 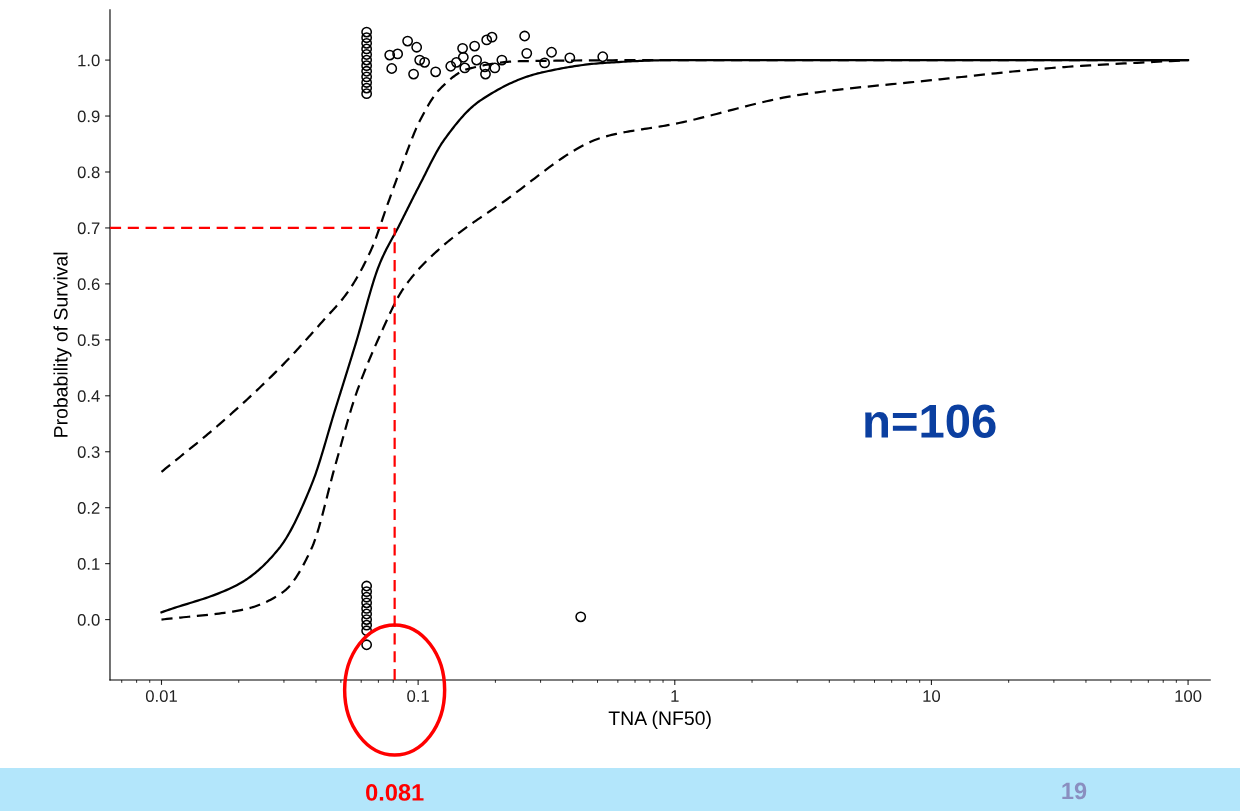 What do you see at coordinates (930, 421) in the screenshot?
I see `annotation: n=106` at bounding box center [930, 421].